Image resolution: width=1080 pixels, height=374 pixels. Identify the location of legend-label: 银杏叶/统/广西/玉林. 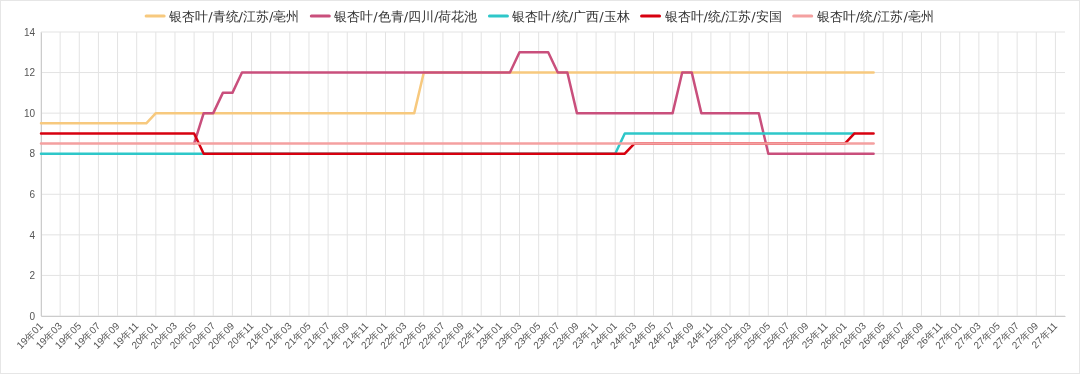
(570, 16).